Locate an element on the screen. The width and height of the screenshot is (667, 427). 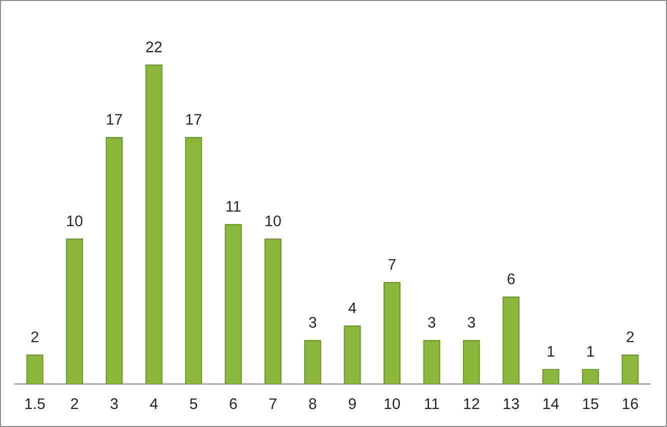
x-tick-label: 1.5 is located at coordinates (35, 404).